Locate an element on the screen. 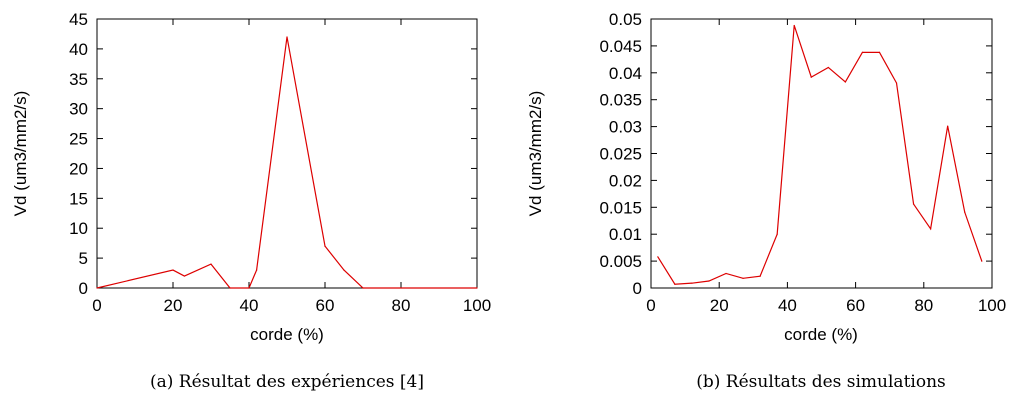 This screenshot has height=394, width=1014. y-tick-label: 15 is located at coordinates (78, 198).